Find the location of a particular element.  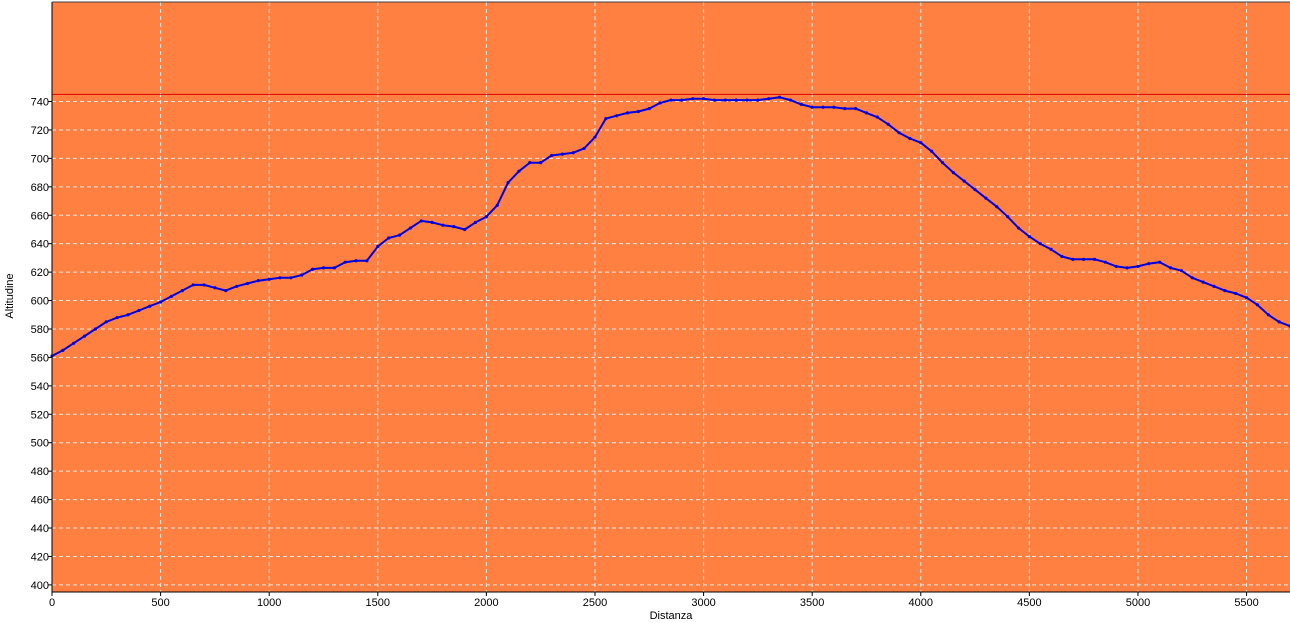

x-tick-label: 4500 is located at coordinates (1029, 603).